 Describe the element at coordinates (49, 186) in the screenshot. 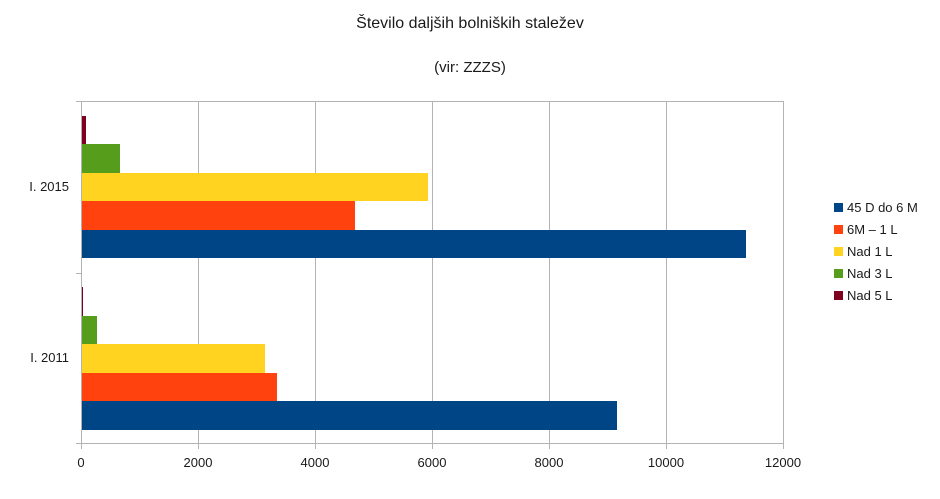

I see `category-label: I. 2015` at that location.